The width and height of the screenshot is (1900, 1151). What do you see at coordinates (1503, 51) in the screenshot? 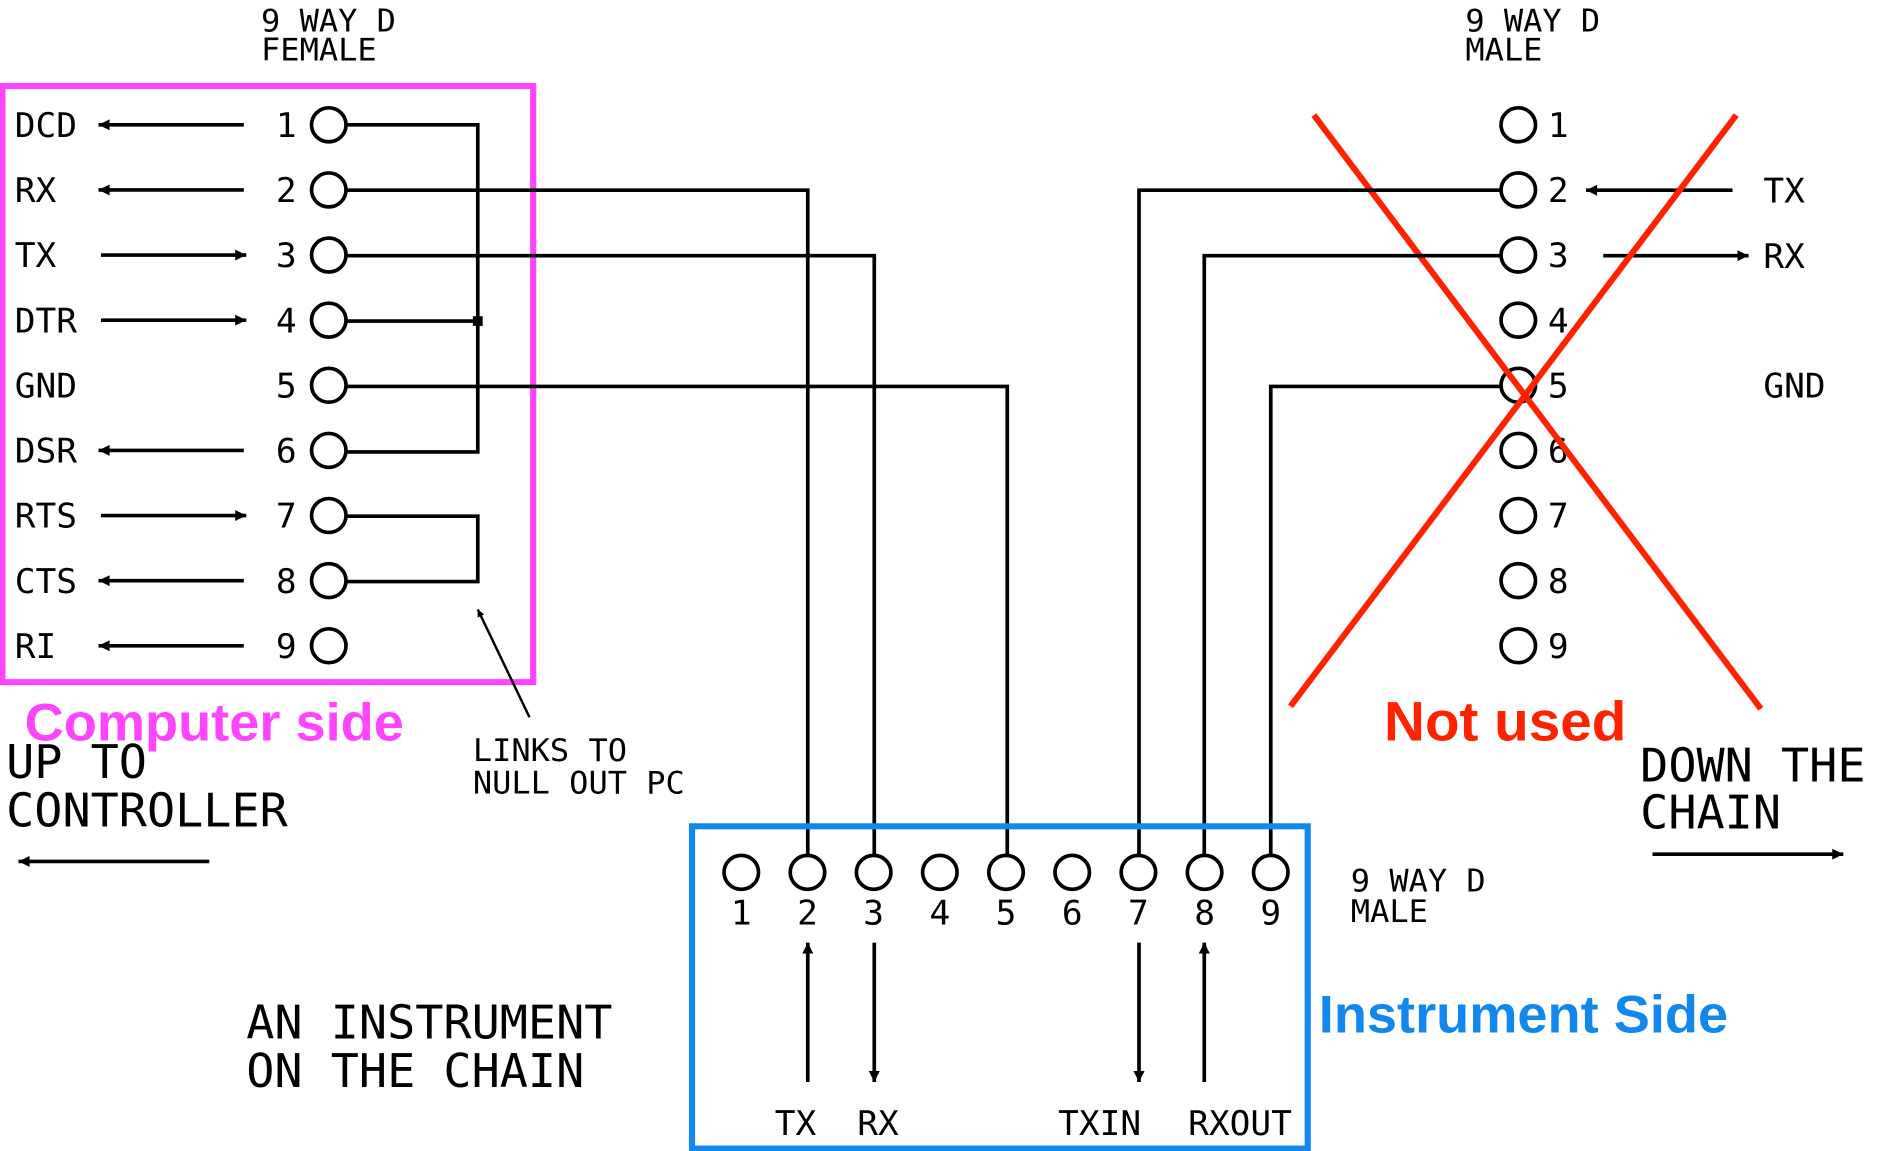
I see `chain-header-line2: MALE` at bounding box center [1503, 51].